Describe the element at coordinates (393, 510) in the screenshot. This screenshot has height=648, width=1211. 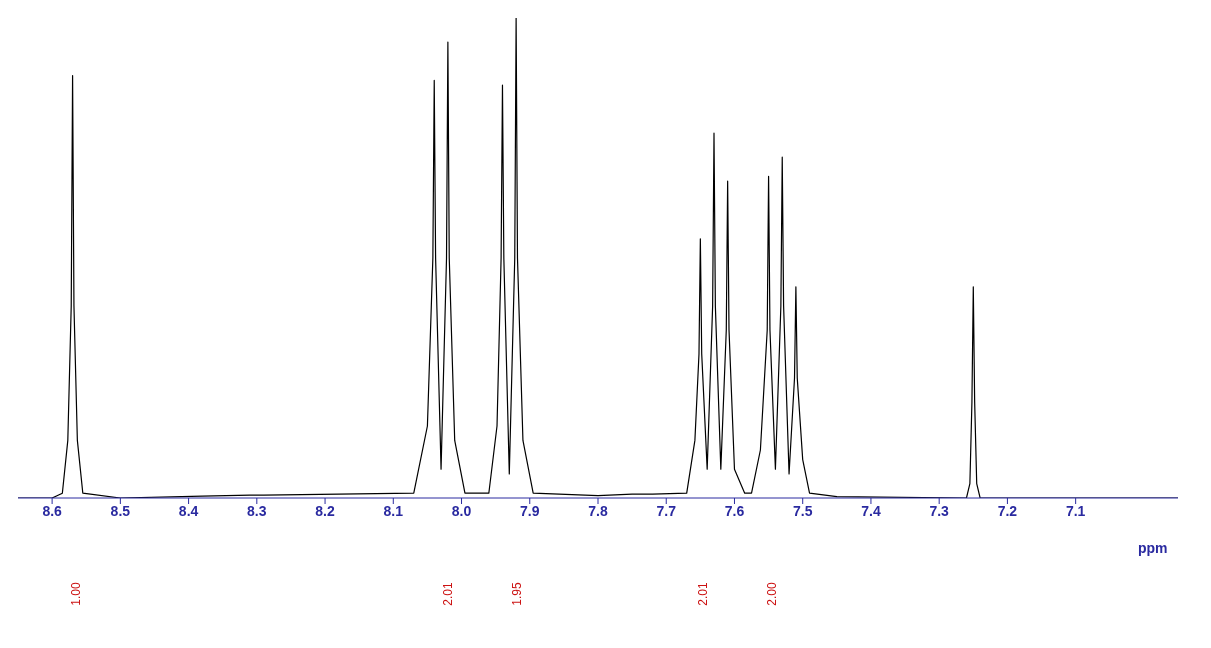
I see `x-tick-label: 8.1` at that location.